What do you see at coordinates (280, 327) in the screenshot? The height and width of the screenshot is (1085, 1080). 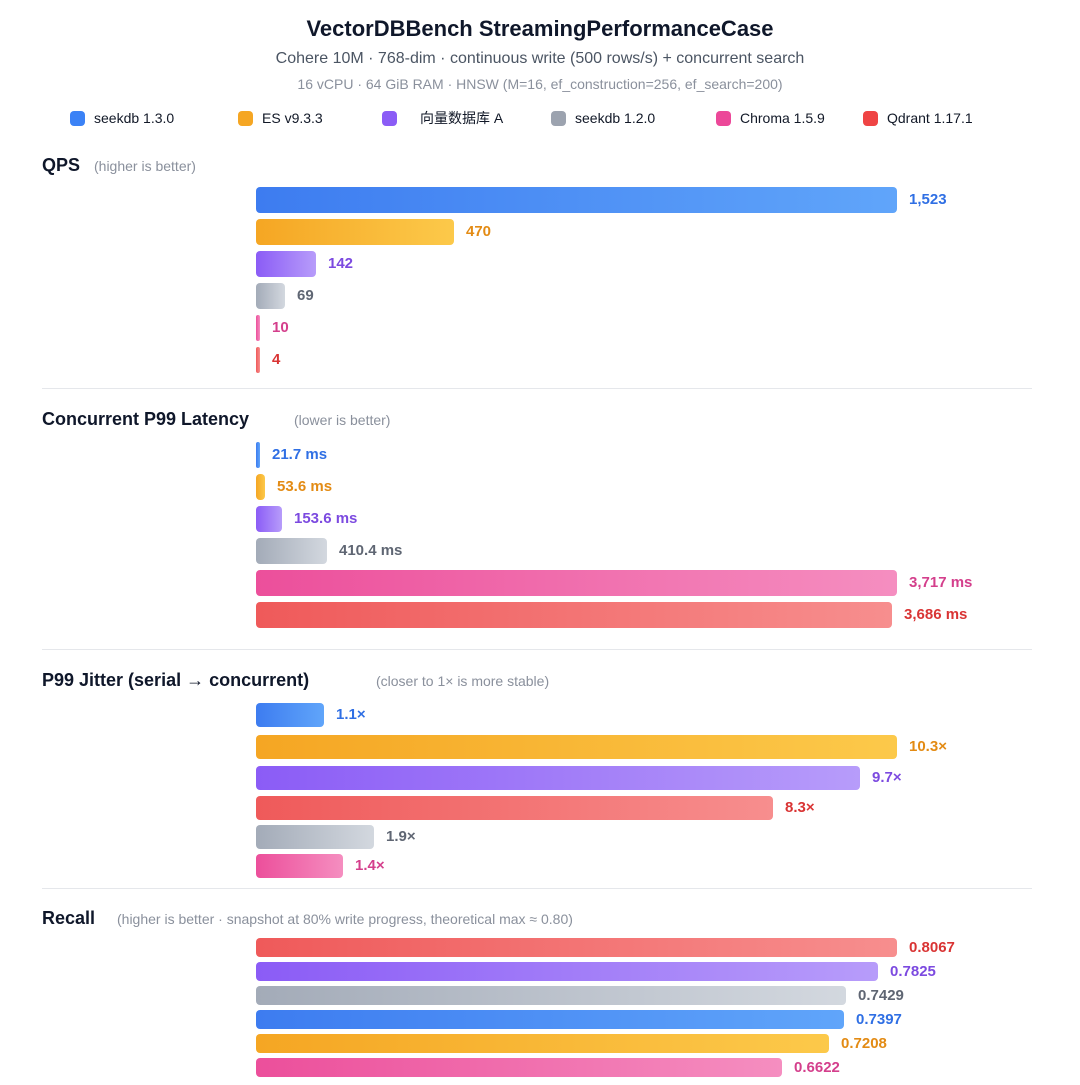 I see `data-label: 10` at bounding box center [280, 327].